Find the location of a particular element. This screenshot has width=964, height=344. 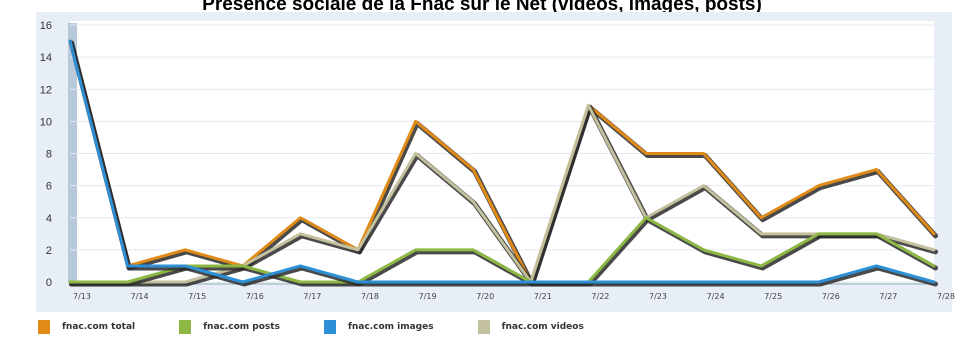

x-tick-label: 7/28 is located at coordinates (946, 296).